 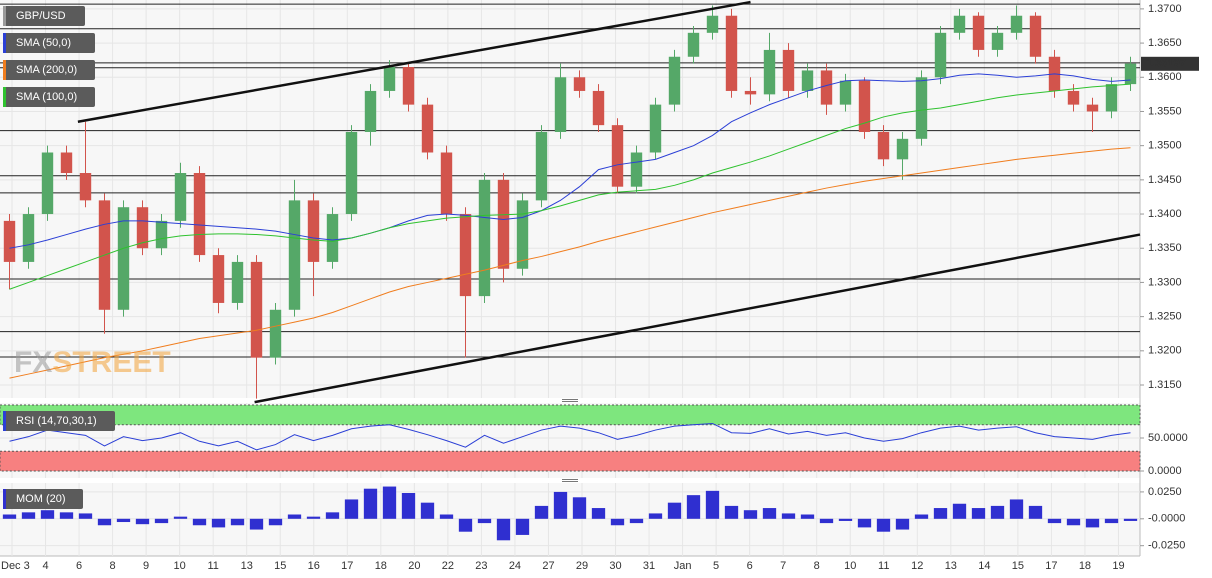 I want to click on x-tick-label: 15, so click(x=280, y=566).